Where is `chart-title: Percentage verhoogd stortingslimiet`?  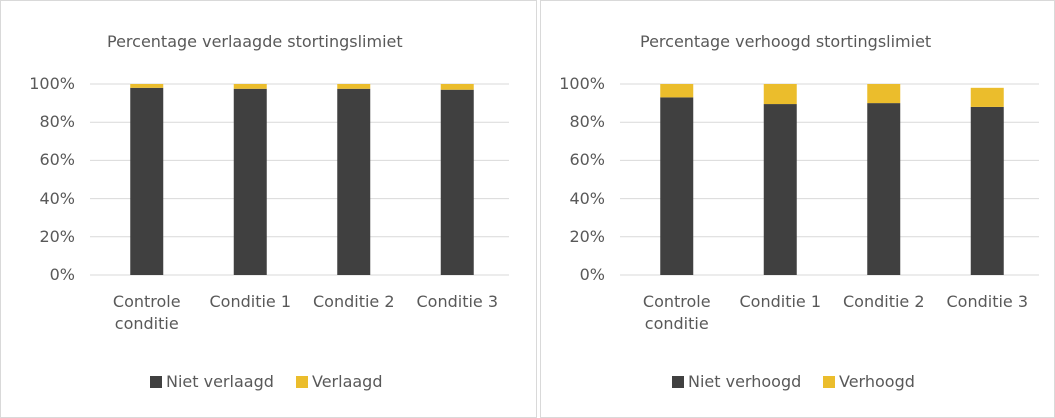 chart-title: Percentage verhoogd stortingslimiet is located at coordinates (786, 41).